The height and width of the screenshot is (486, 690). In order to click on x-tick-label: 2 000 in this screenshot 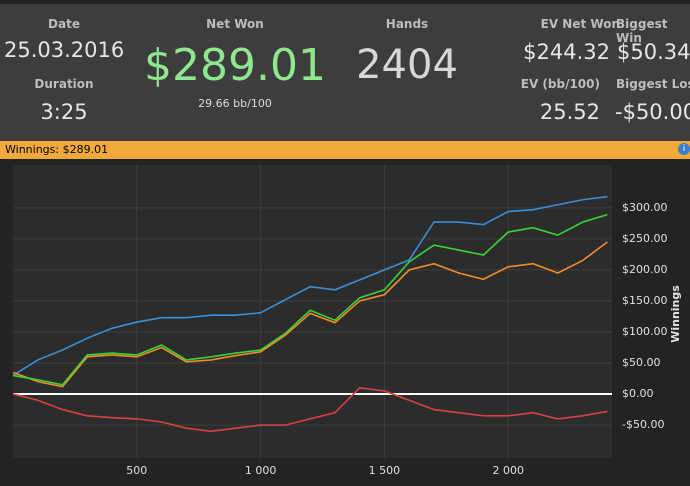, I will do `click(508, 470)`.